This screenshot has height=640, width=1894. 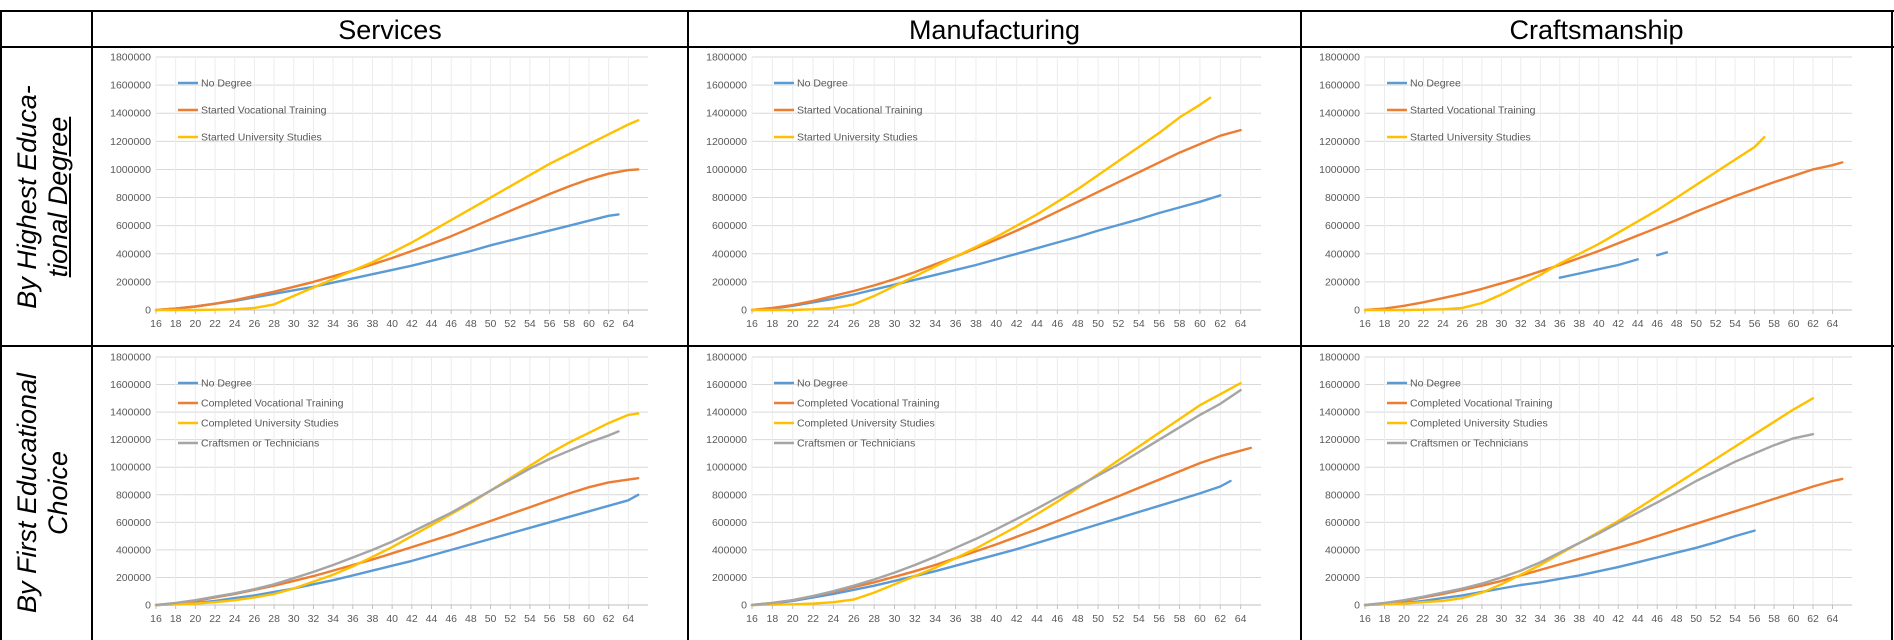 What do you see at coordinates (996, 494) in the screenshot?
I see `series-line-completed-university-studies` at bounding box center [996, 494].